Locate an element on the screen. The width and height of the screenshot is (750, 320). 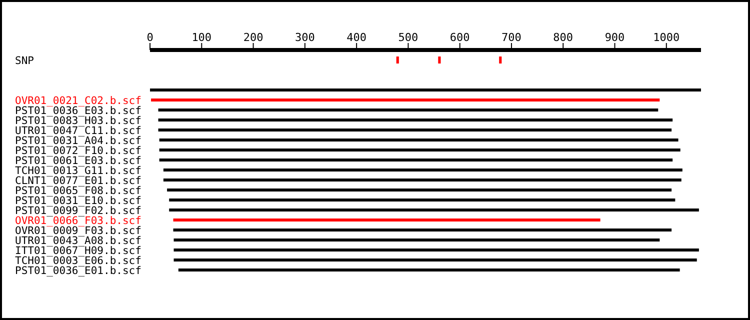
y-tick-label: TCH01_0013_G11.b.scf is located at coordinates (78, 171).